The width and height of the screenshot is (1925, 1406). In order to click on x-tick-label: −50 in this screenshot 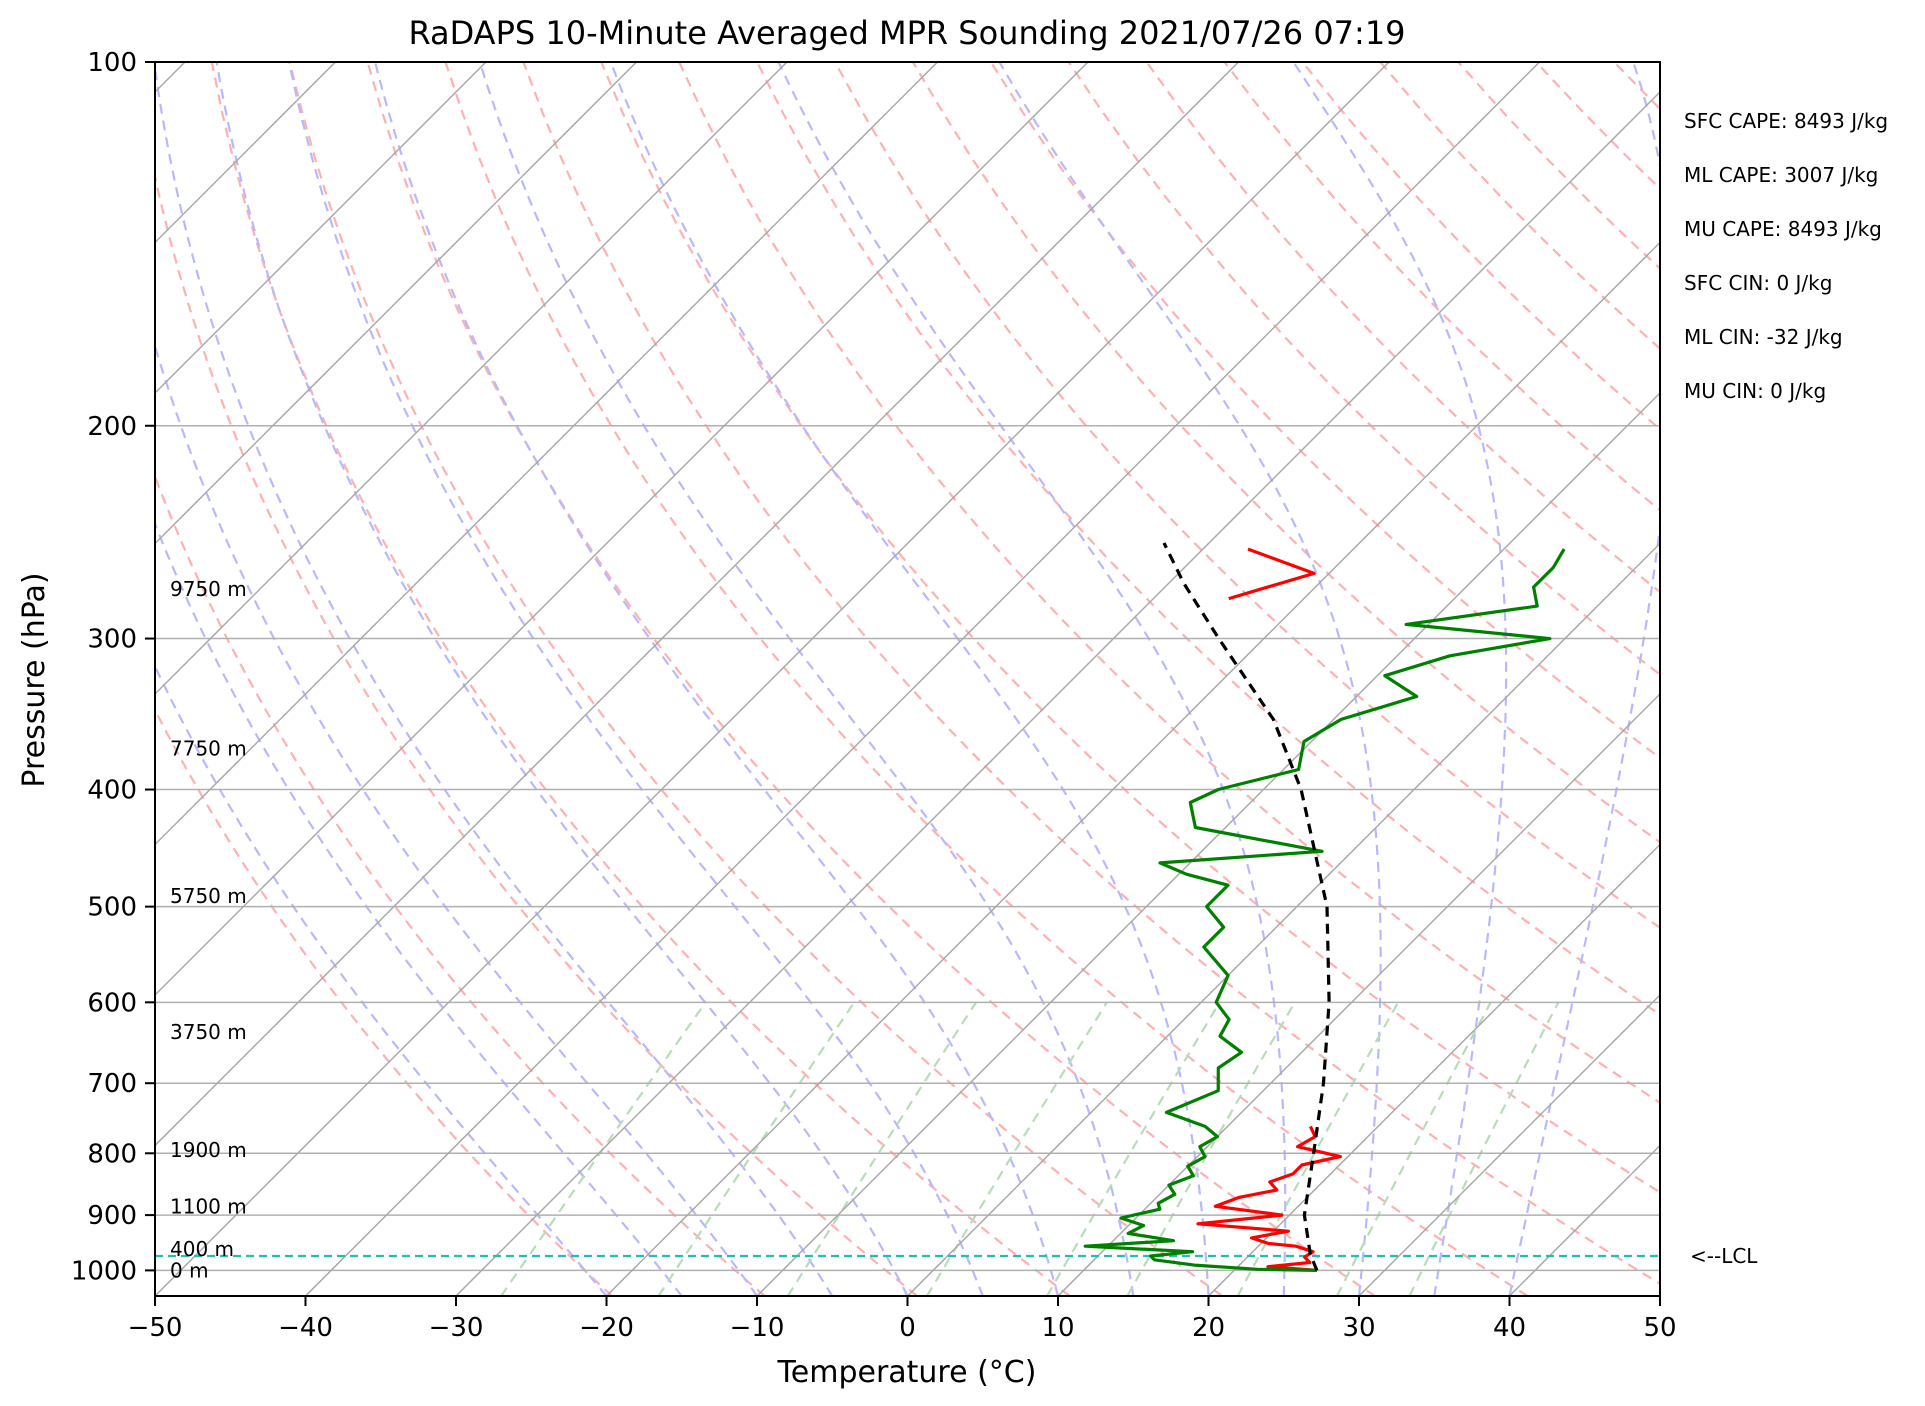, I will do `click(155, 1328)`.